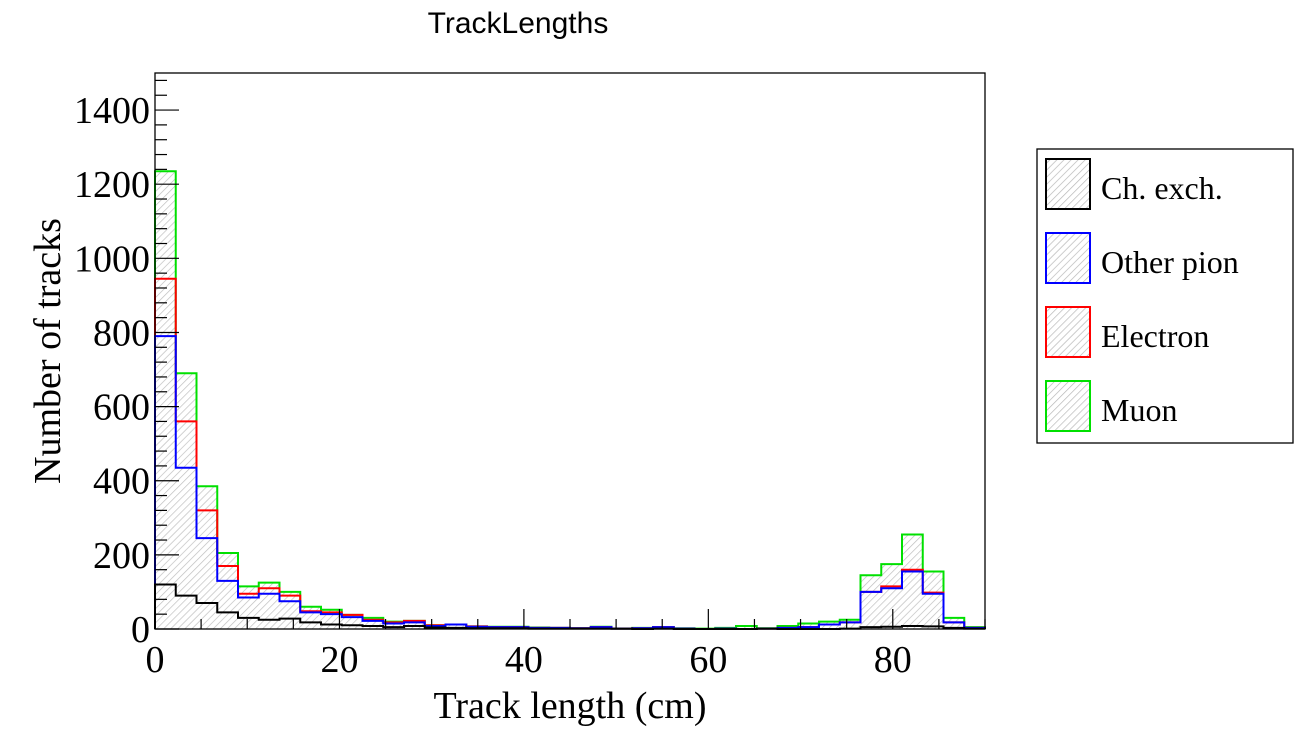 This screenshot has height=740, width=1296. What do you see at coordinates (1068, 258) in the screenshot?
I see `legend-swatch-other-pion` at bounding box center [1068, 258].